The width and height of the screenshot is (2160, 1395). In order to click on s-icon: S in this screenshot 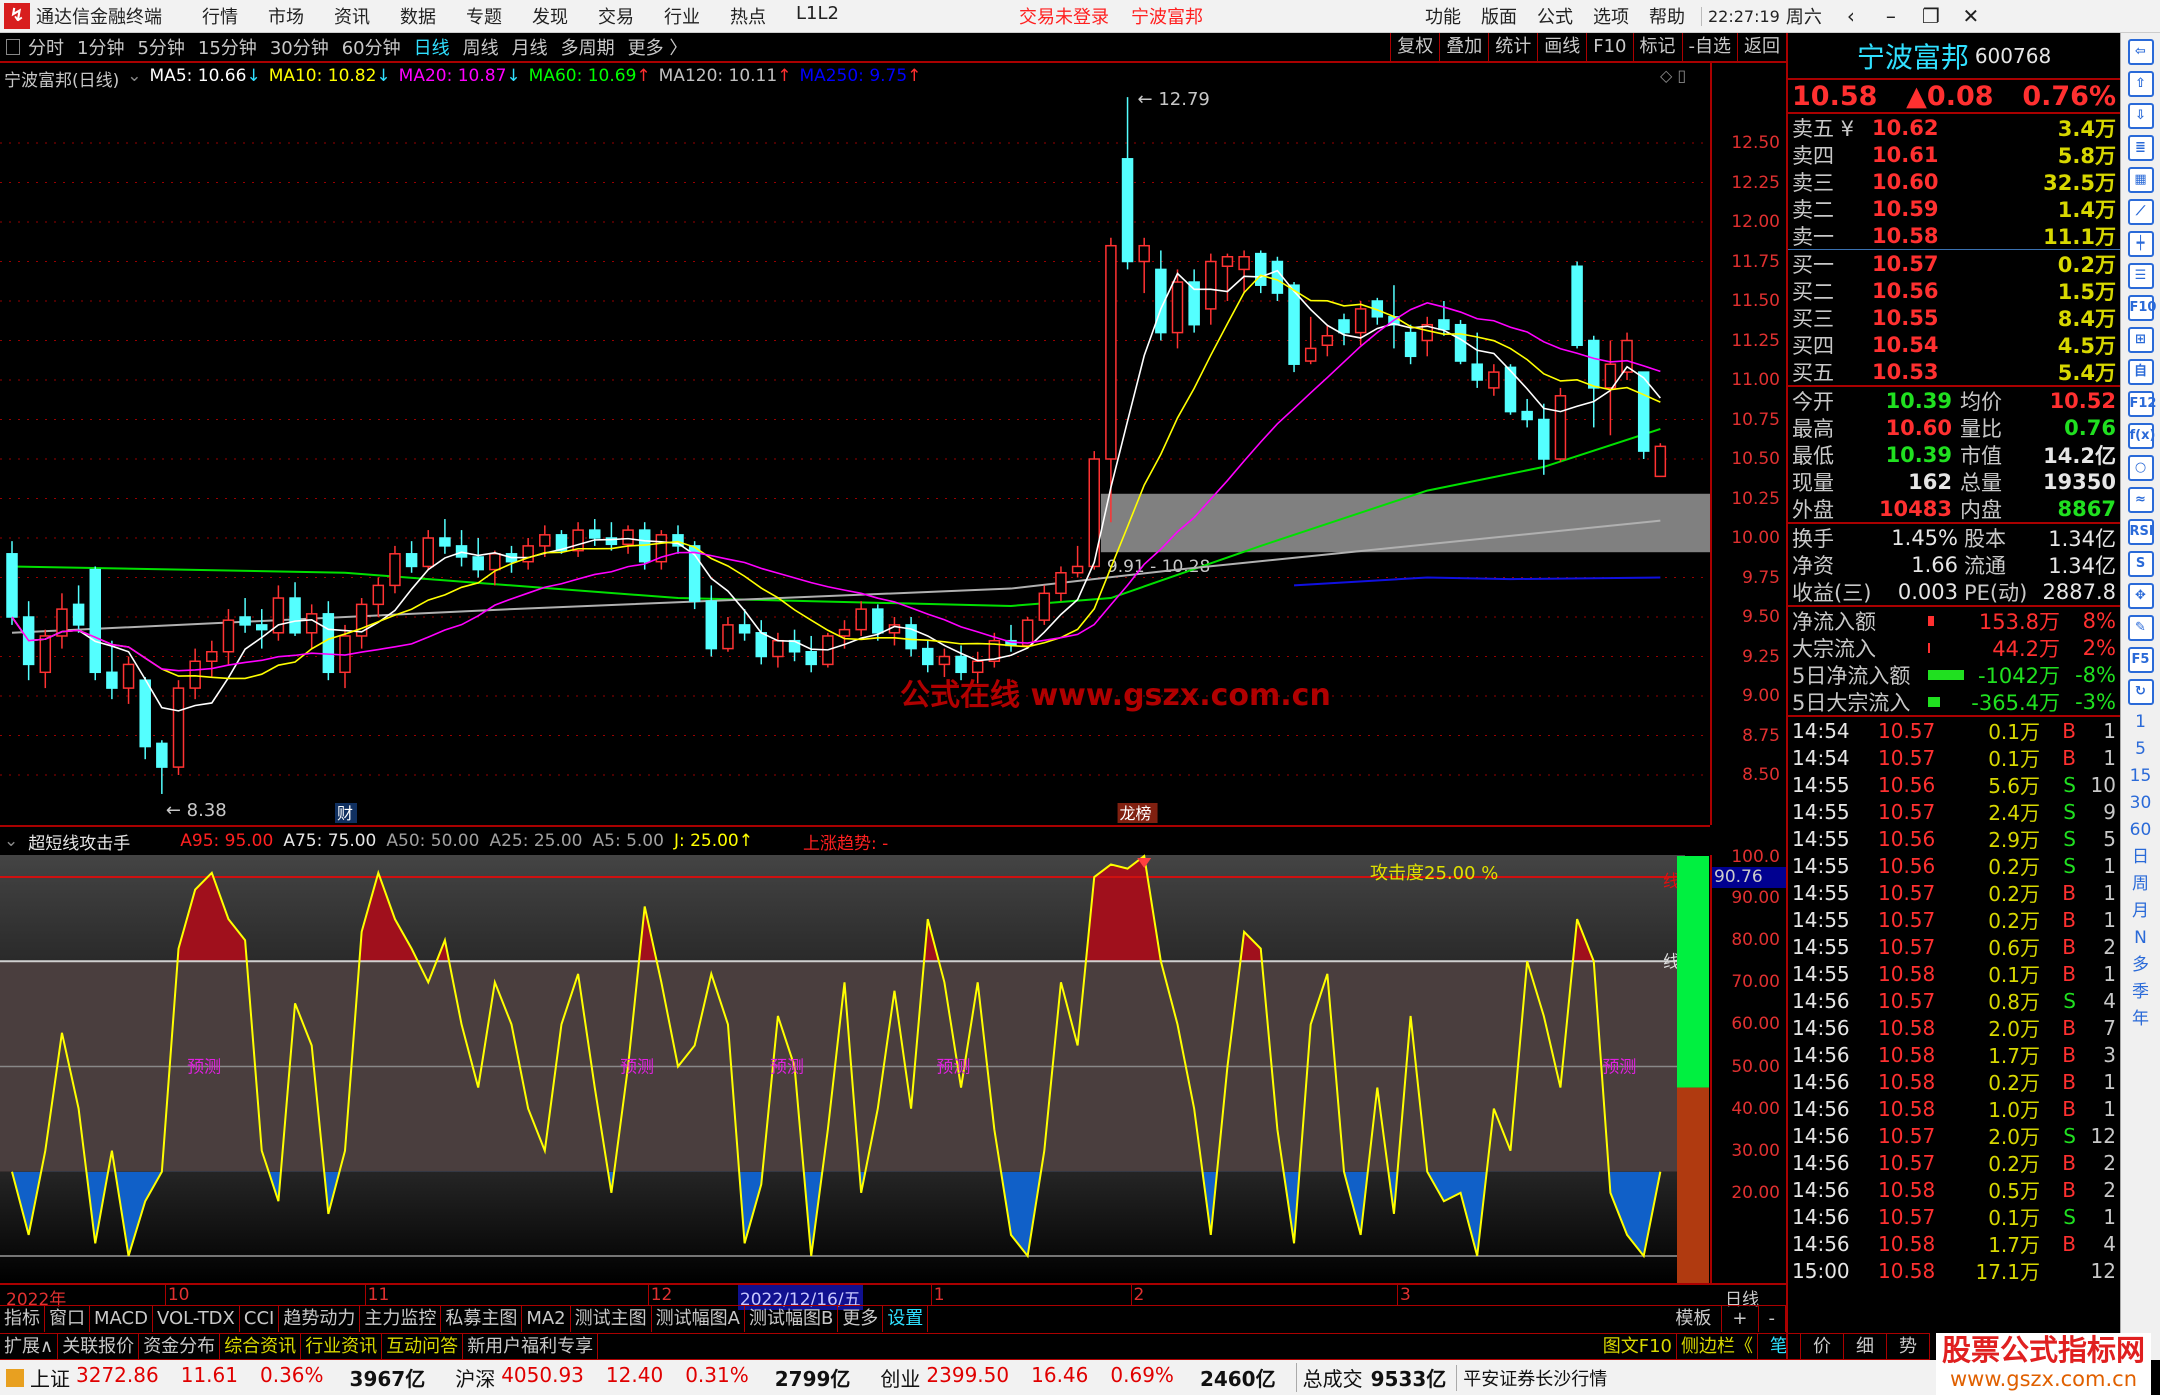, I will do `click(2140, 564)`.